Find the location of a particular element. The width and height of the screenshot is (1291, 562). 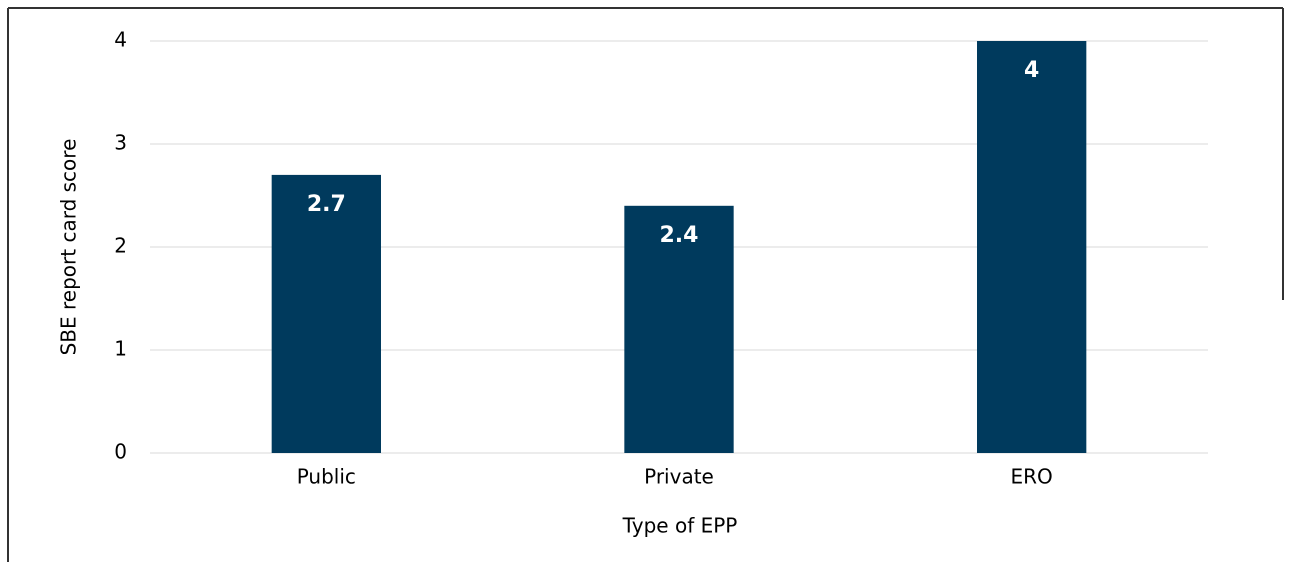

x-axis-title: Type of EPP is located at coordinates (680, 526).